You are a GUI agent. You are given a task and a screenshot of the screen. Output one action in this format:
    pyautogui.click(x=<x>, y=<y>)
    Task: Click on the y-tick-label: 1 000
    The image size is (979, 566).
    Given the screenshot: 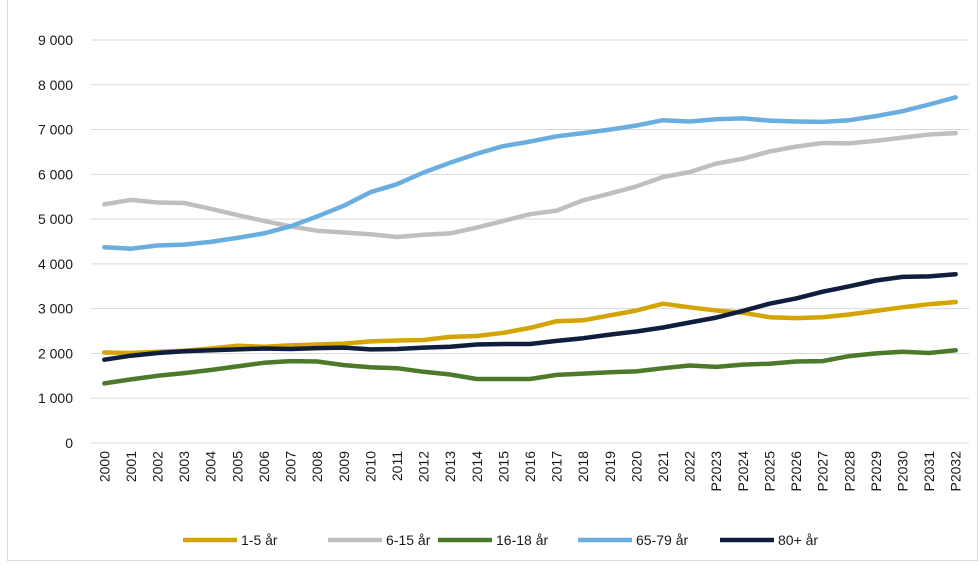 What is the action you would take?
    pyautogui.click(x=55, y=398)
    